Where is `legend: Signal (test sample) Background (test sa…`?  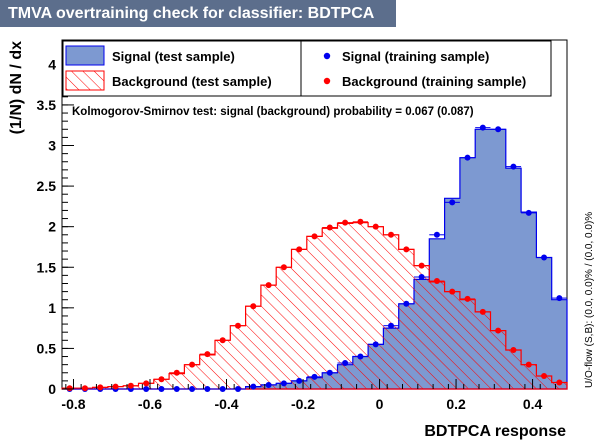
legend: Signal (test sample) Background (test sa… is located at coordinates (307, 68).